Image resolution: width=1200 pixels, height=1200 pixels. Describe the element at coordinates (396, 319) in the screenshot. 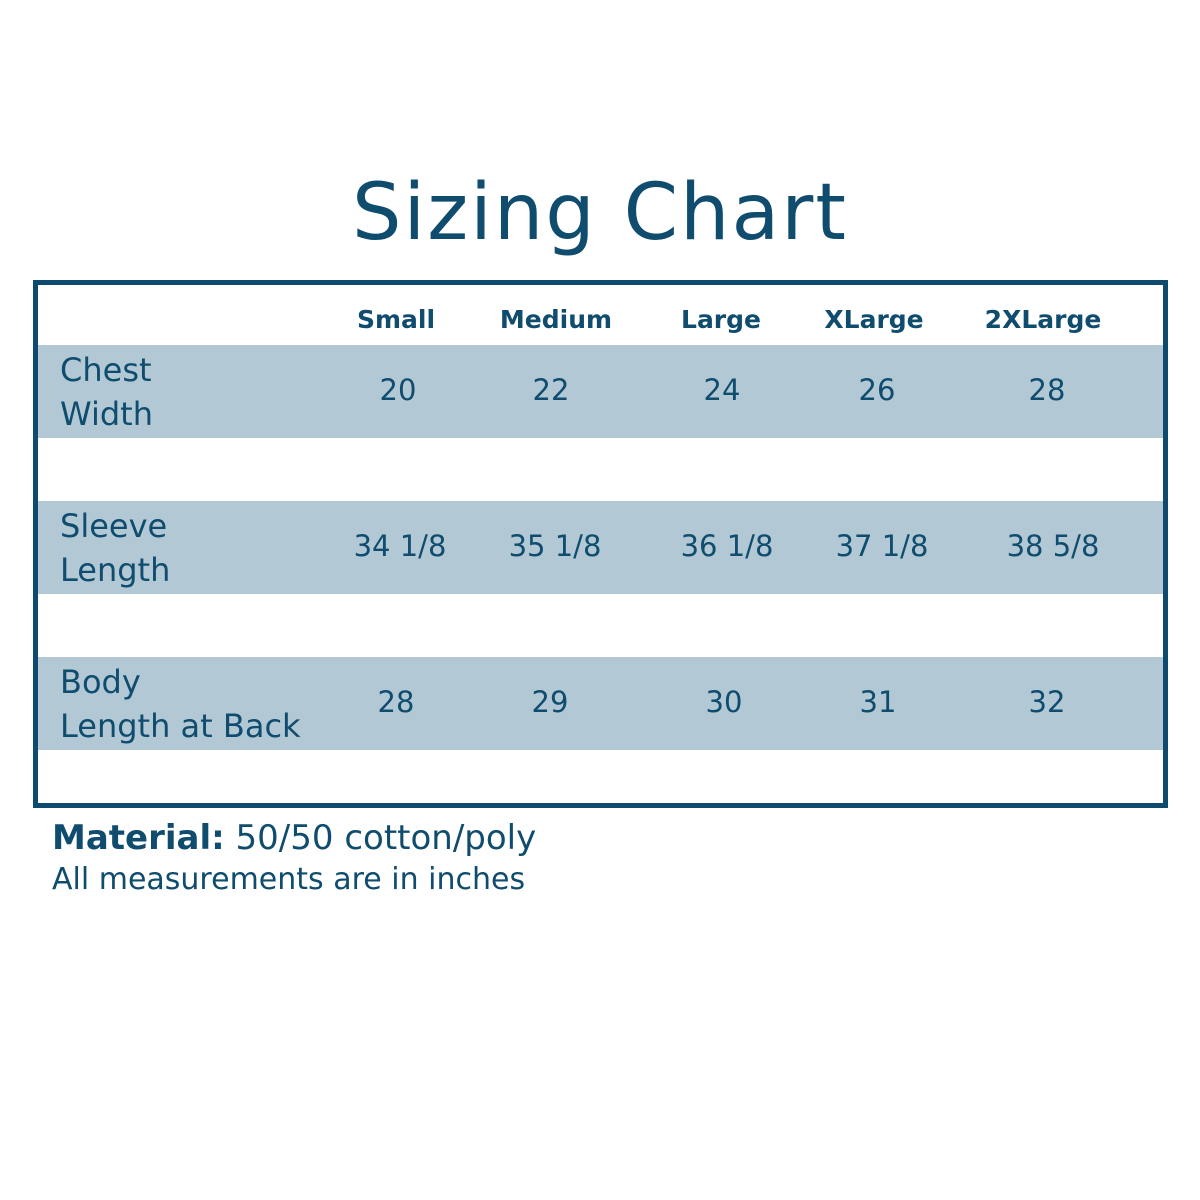

I see `column-header-small: Small` at that location.